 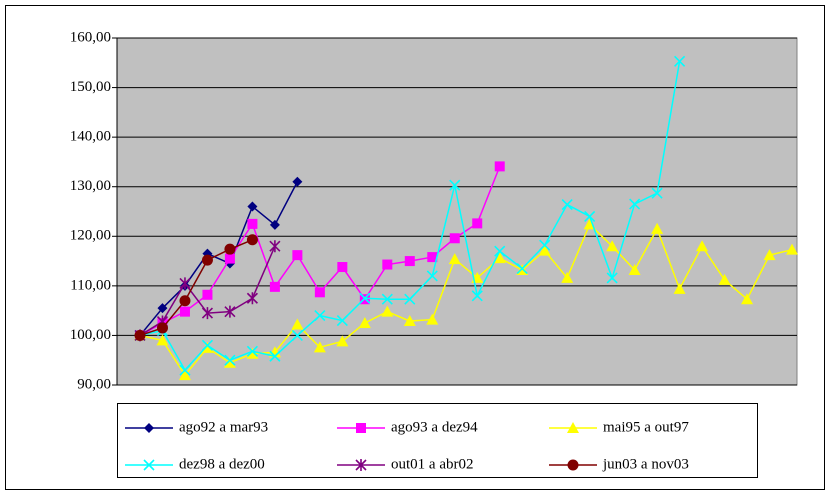 I want to click on y-tick-label: 160,00, so click(x=90, y=37).